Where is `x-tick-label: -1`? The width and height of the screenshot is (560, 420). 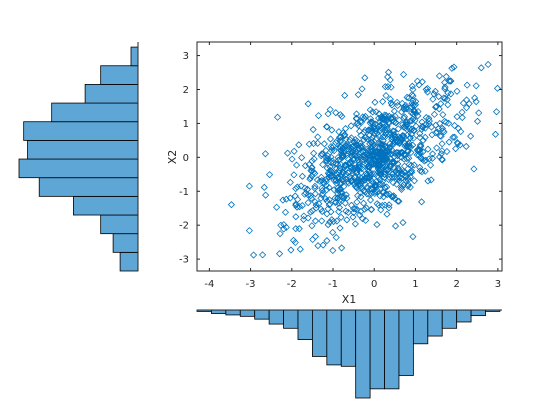 x-tick-label: -1 is located at coordinates (333, 284).